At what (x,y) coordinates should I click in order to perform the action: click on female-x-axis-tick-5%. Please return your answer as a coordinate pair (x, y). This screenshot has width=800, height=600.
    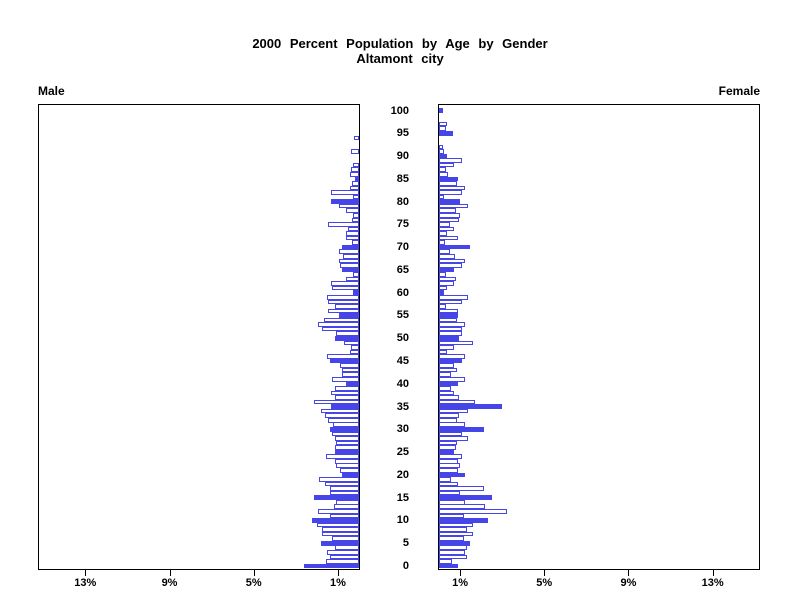
    Looking at the image, I should click on (545, 573).